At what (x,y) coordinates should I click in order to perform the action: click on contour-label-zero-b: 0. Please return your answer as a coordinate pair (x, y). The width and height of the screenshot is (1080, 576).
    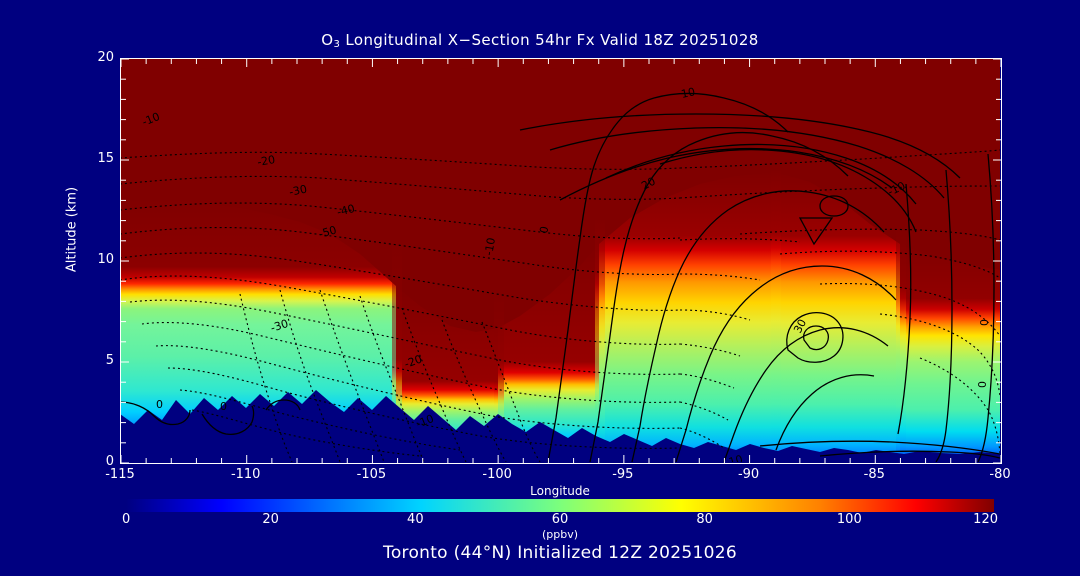
    Looking at the image, I should click on (223, 406).